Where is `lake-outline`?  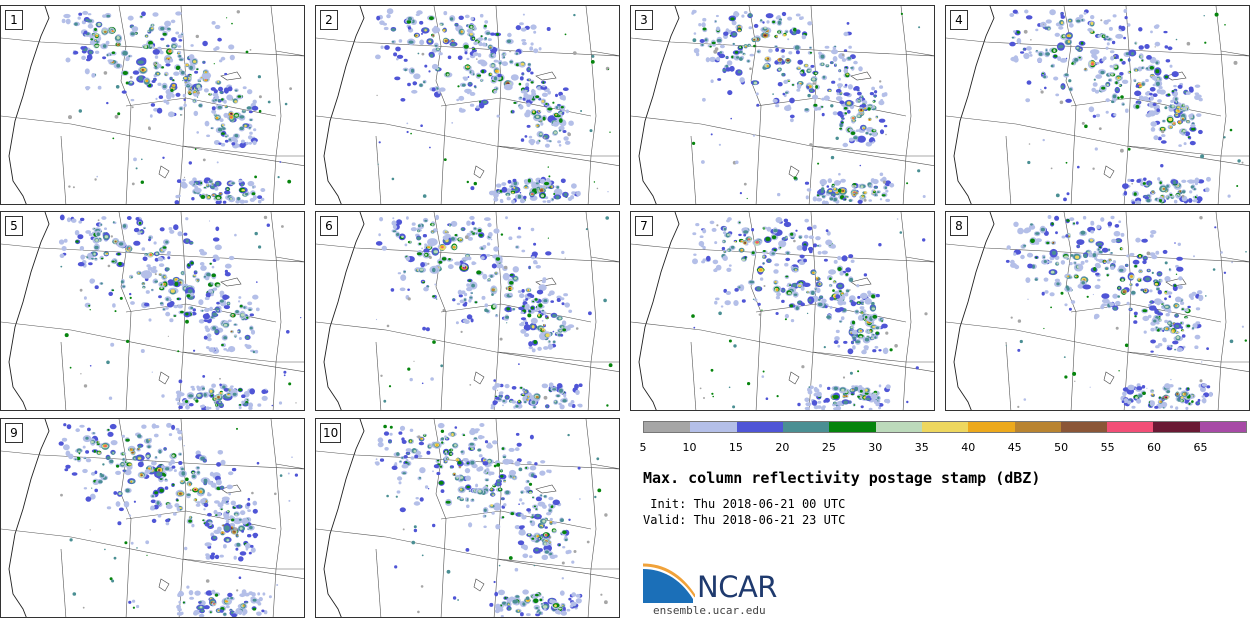 lake-outline is located at coordinates (1176, 282).